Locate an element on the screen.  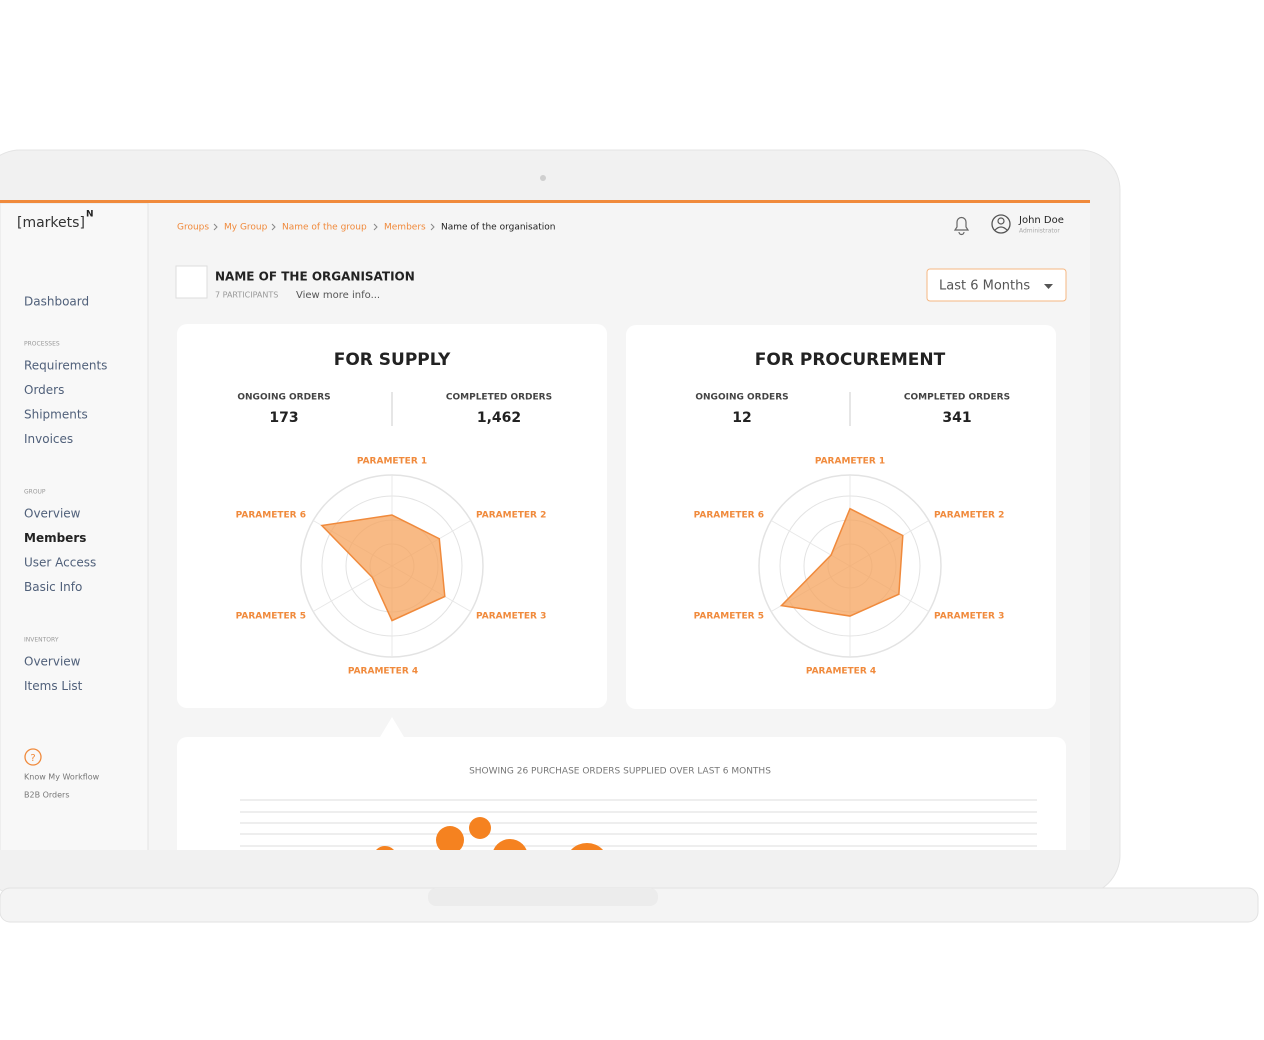
panel-title: FOR SUPPLY is located at coordinates (392, 360).